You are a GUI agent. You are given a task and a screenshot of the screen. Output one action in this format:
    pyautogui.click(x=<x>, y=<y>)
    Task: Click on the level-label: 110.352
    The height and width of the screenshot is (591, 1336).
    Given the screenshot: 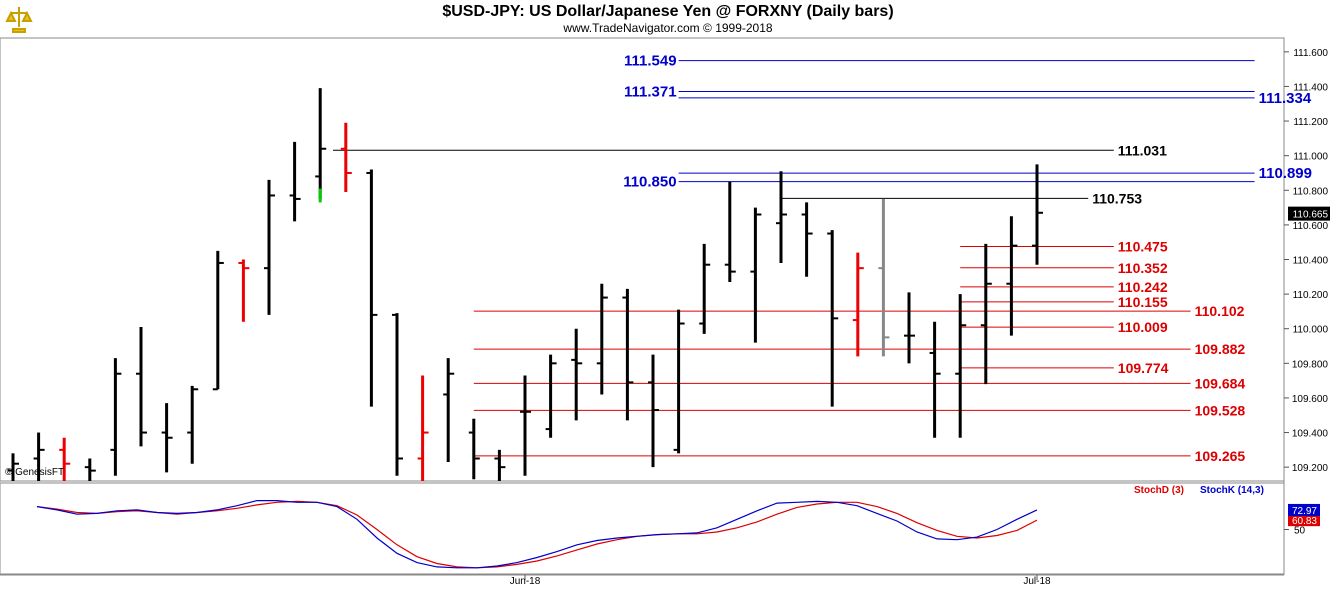 What is the action you would take?
    pyautogui.click(x=1143, y=268)
    